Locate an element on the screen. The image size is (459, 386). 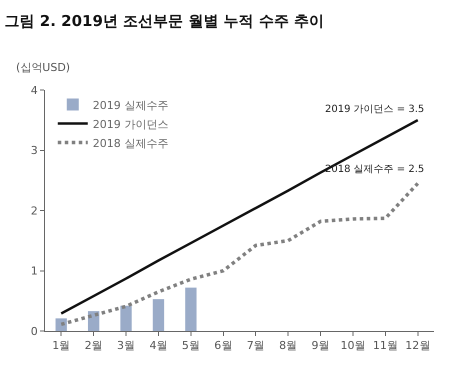
x-tick-label: 6월 is located at coordinates (223, 345).